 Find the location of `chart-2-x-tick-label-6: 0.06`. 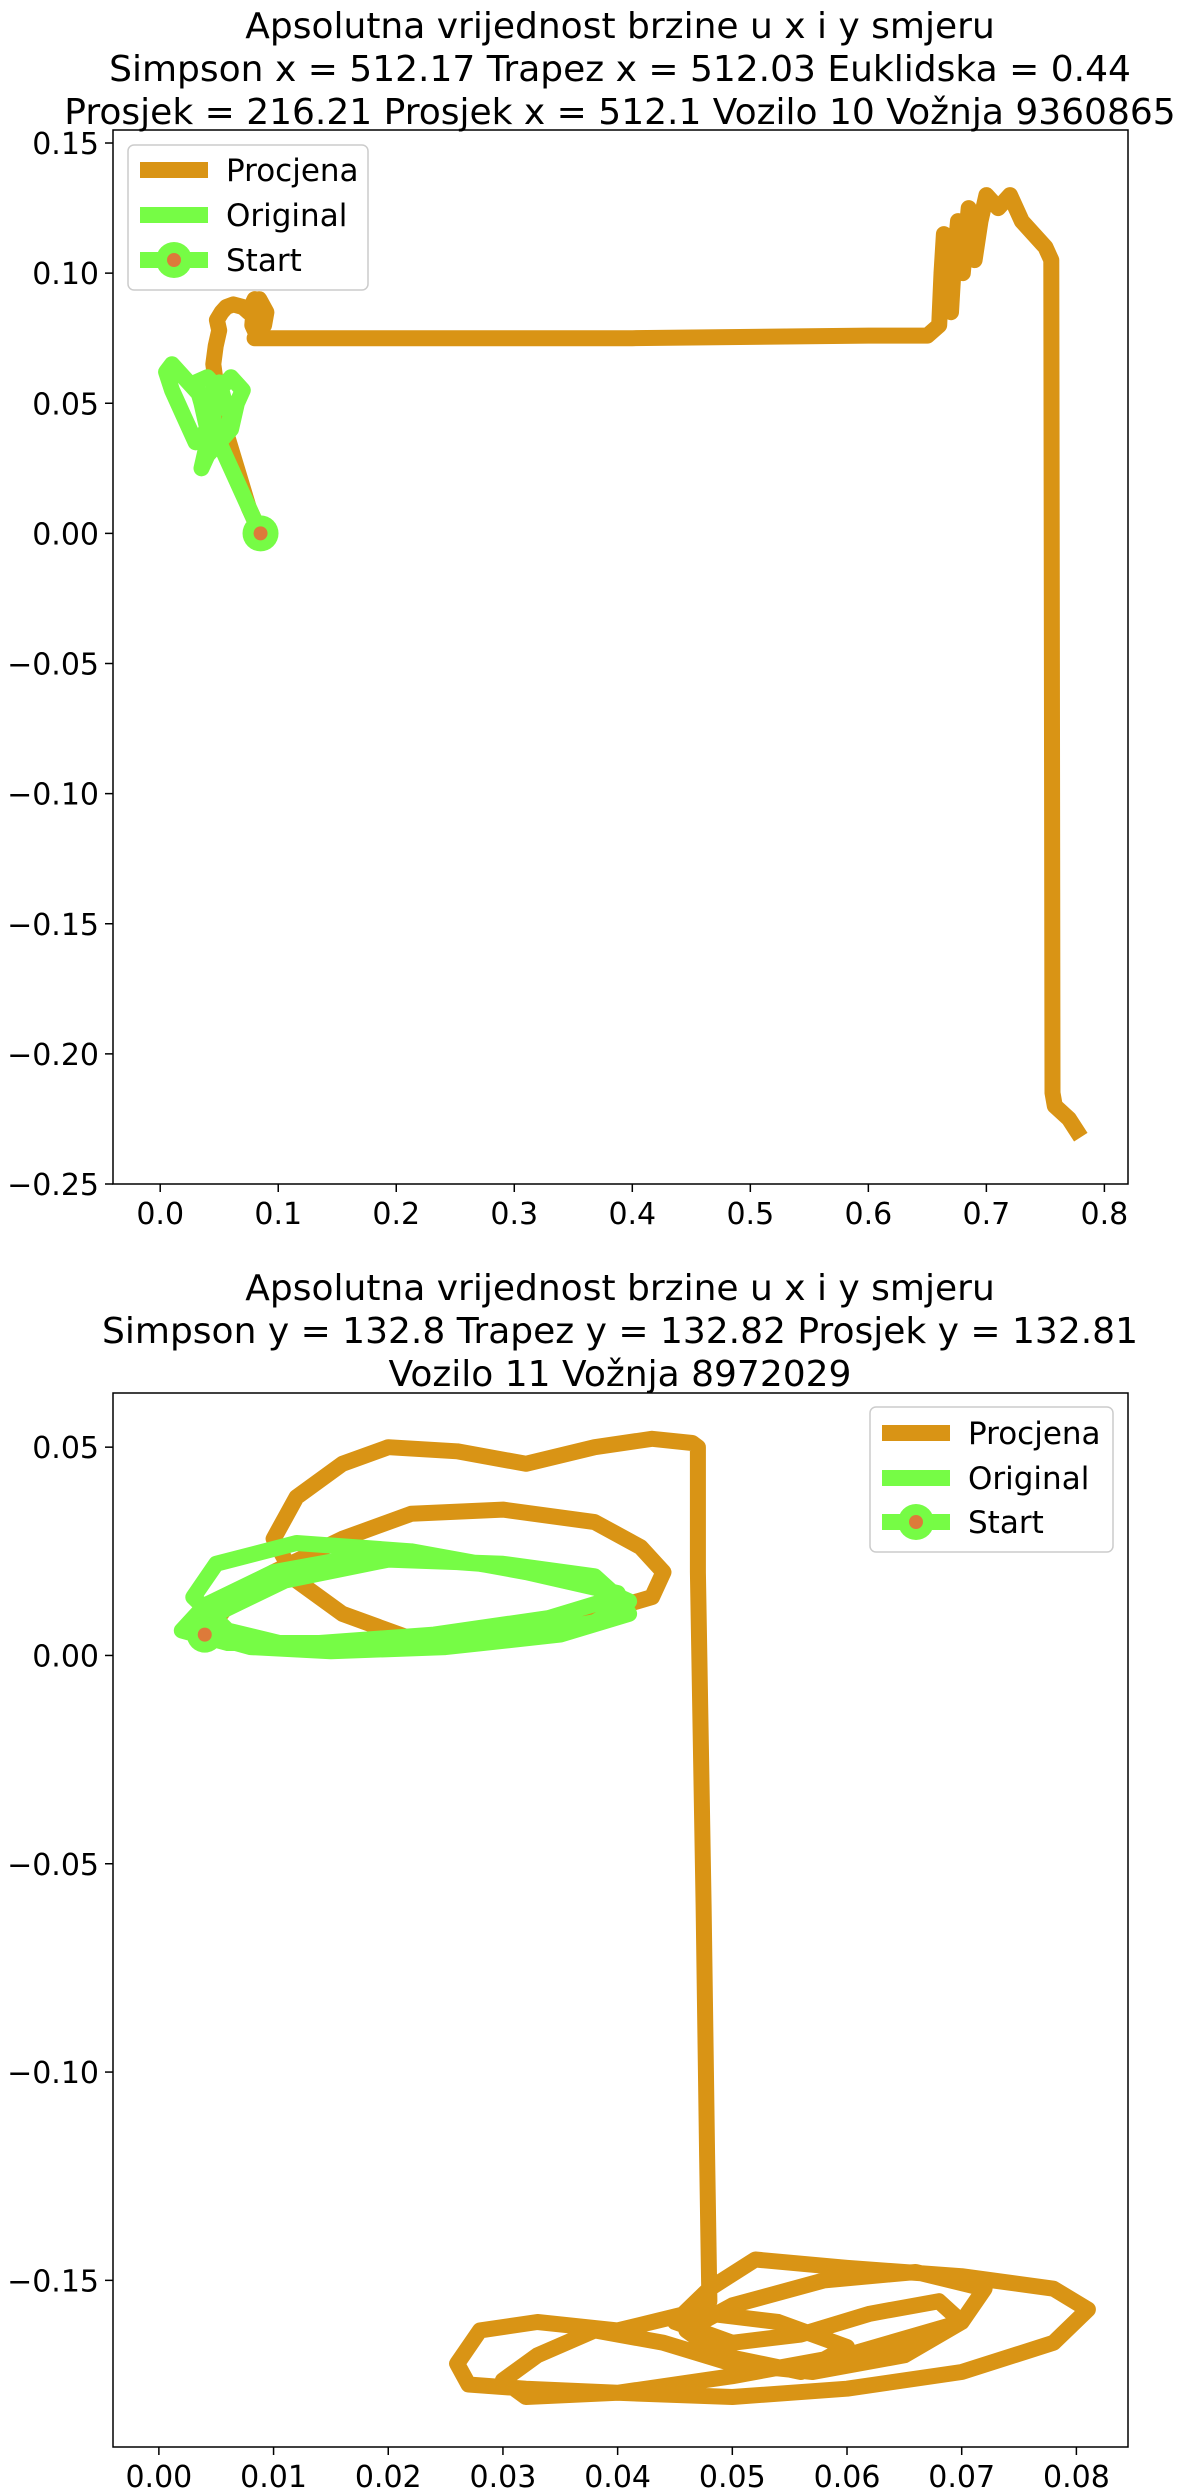

chart-2-x-tick-label-6: 0.06 is located at coordinates (847, 2475).